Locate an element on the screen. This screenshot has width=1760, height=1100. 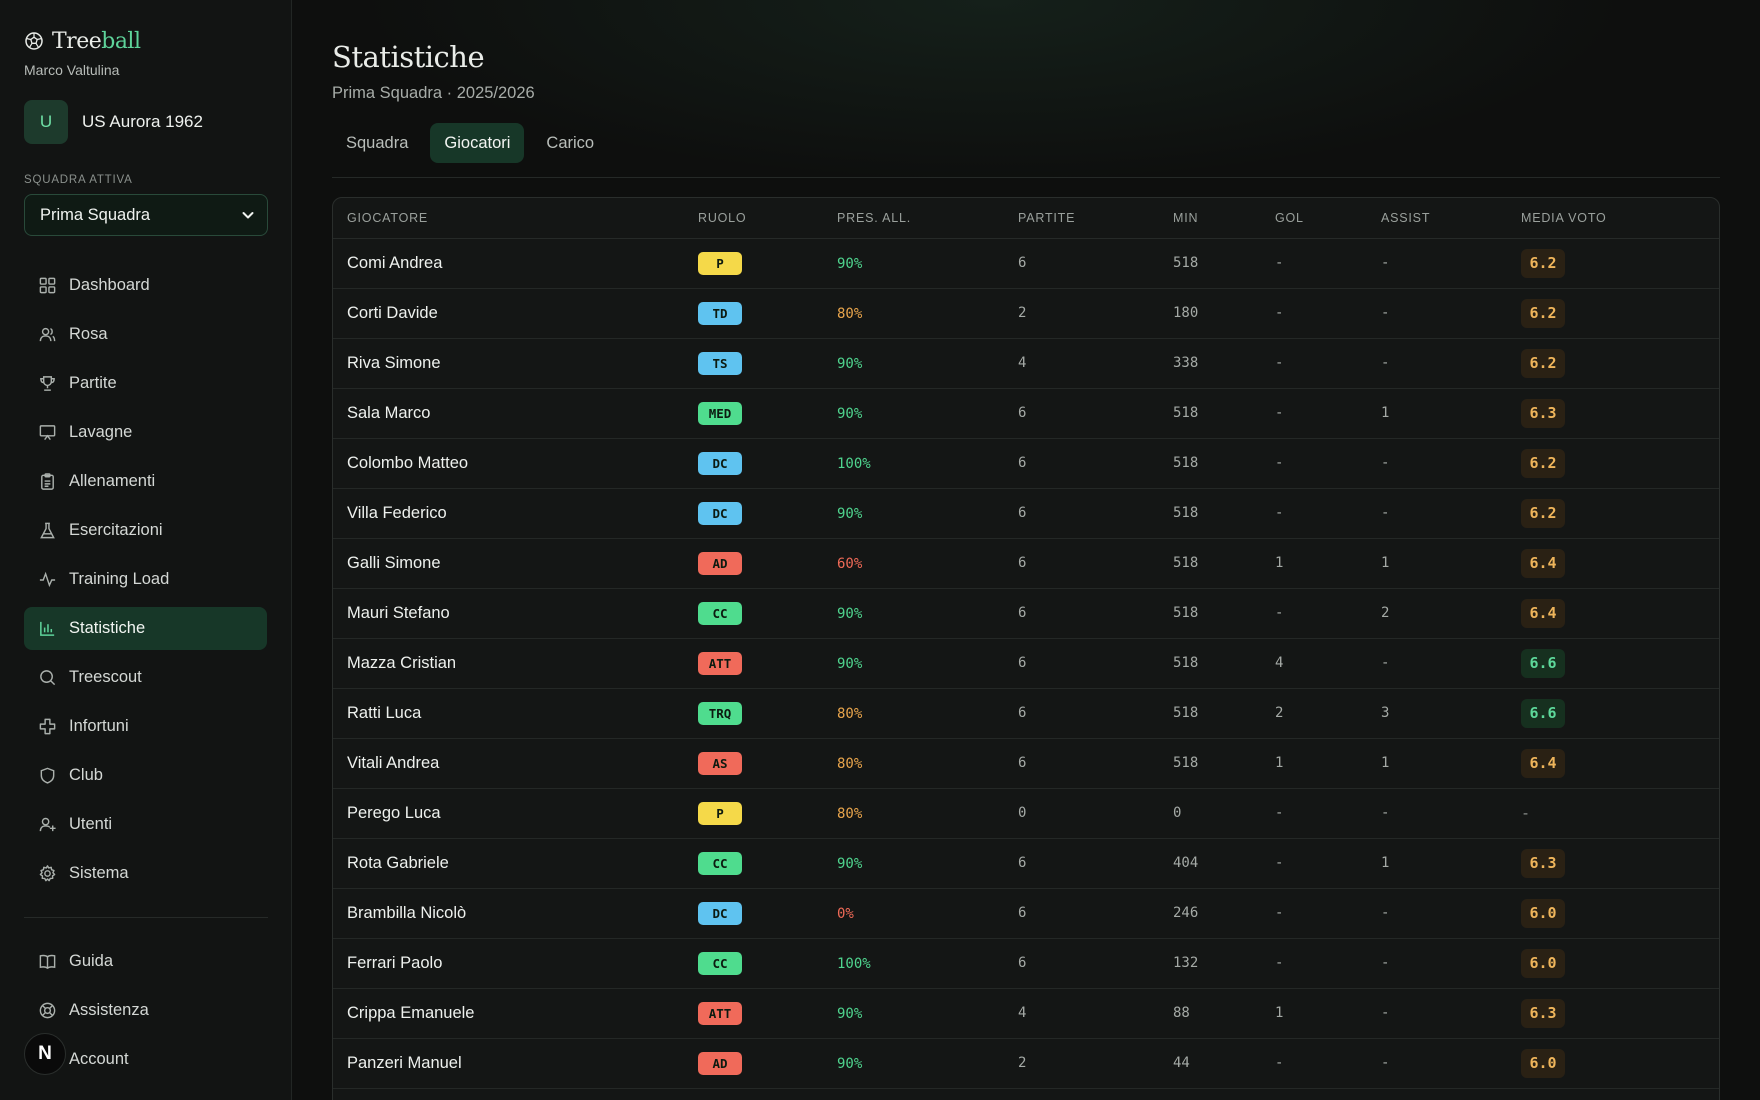
player-name: Corti Davide is located at coordinates (508, 313).